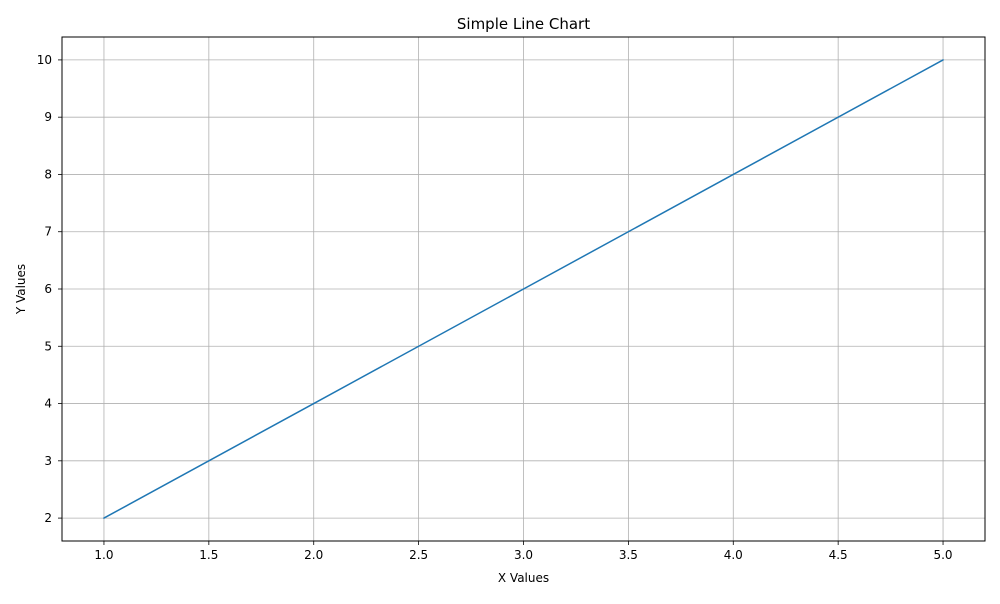 The height and width of the screenshot is (604, 1000). I want to click on x-axis-label: X Values, so click(523, 578).